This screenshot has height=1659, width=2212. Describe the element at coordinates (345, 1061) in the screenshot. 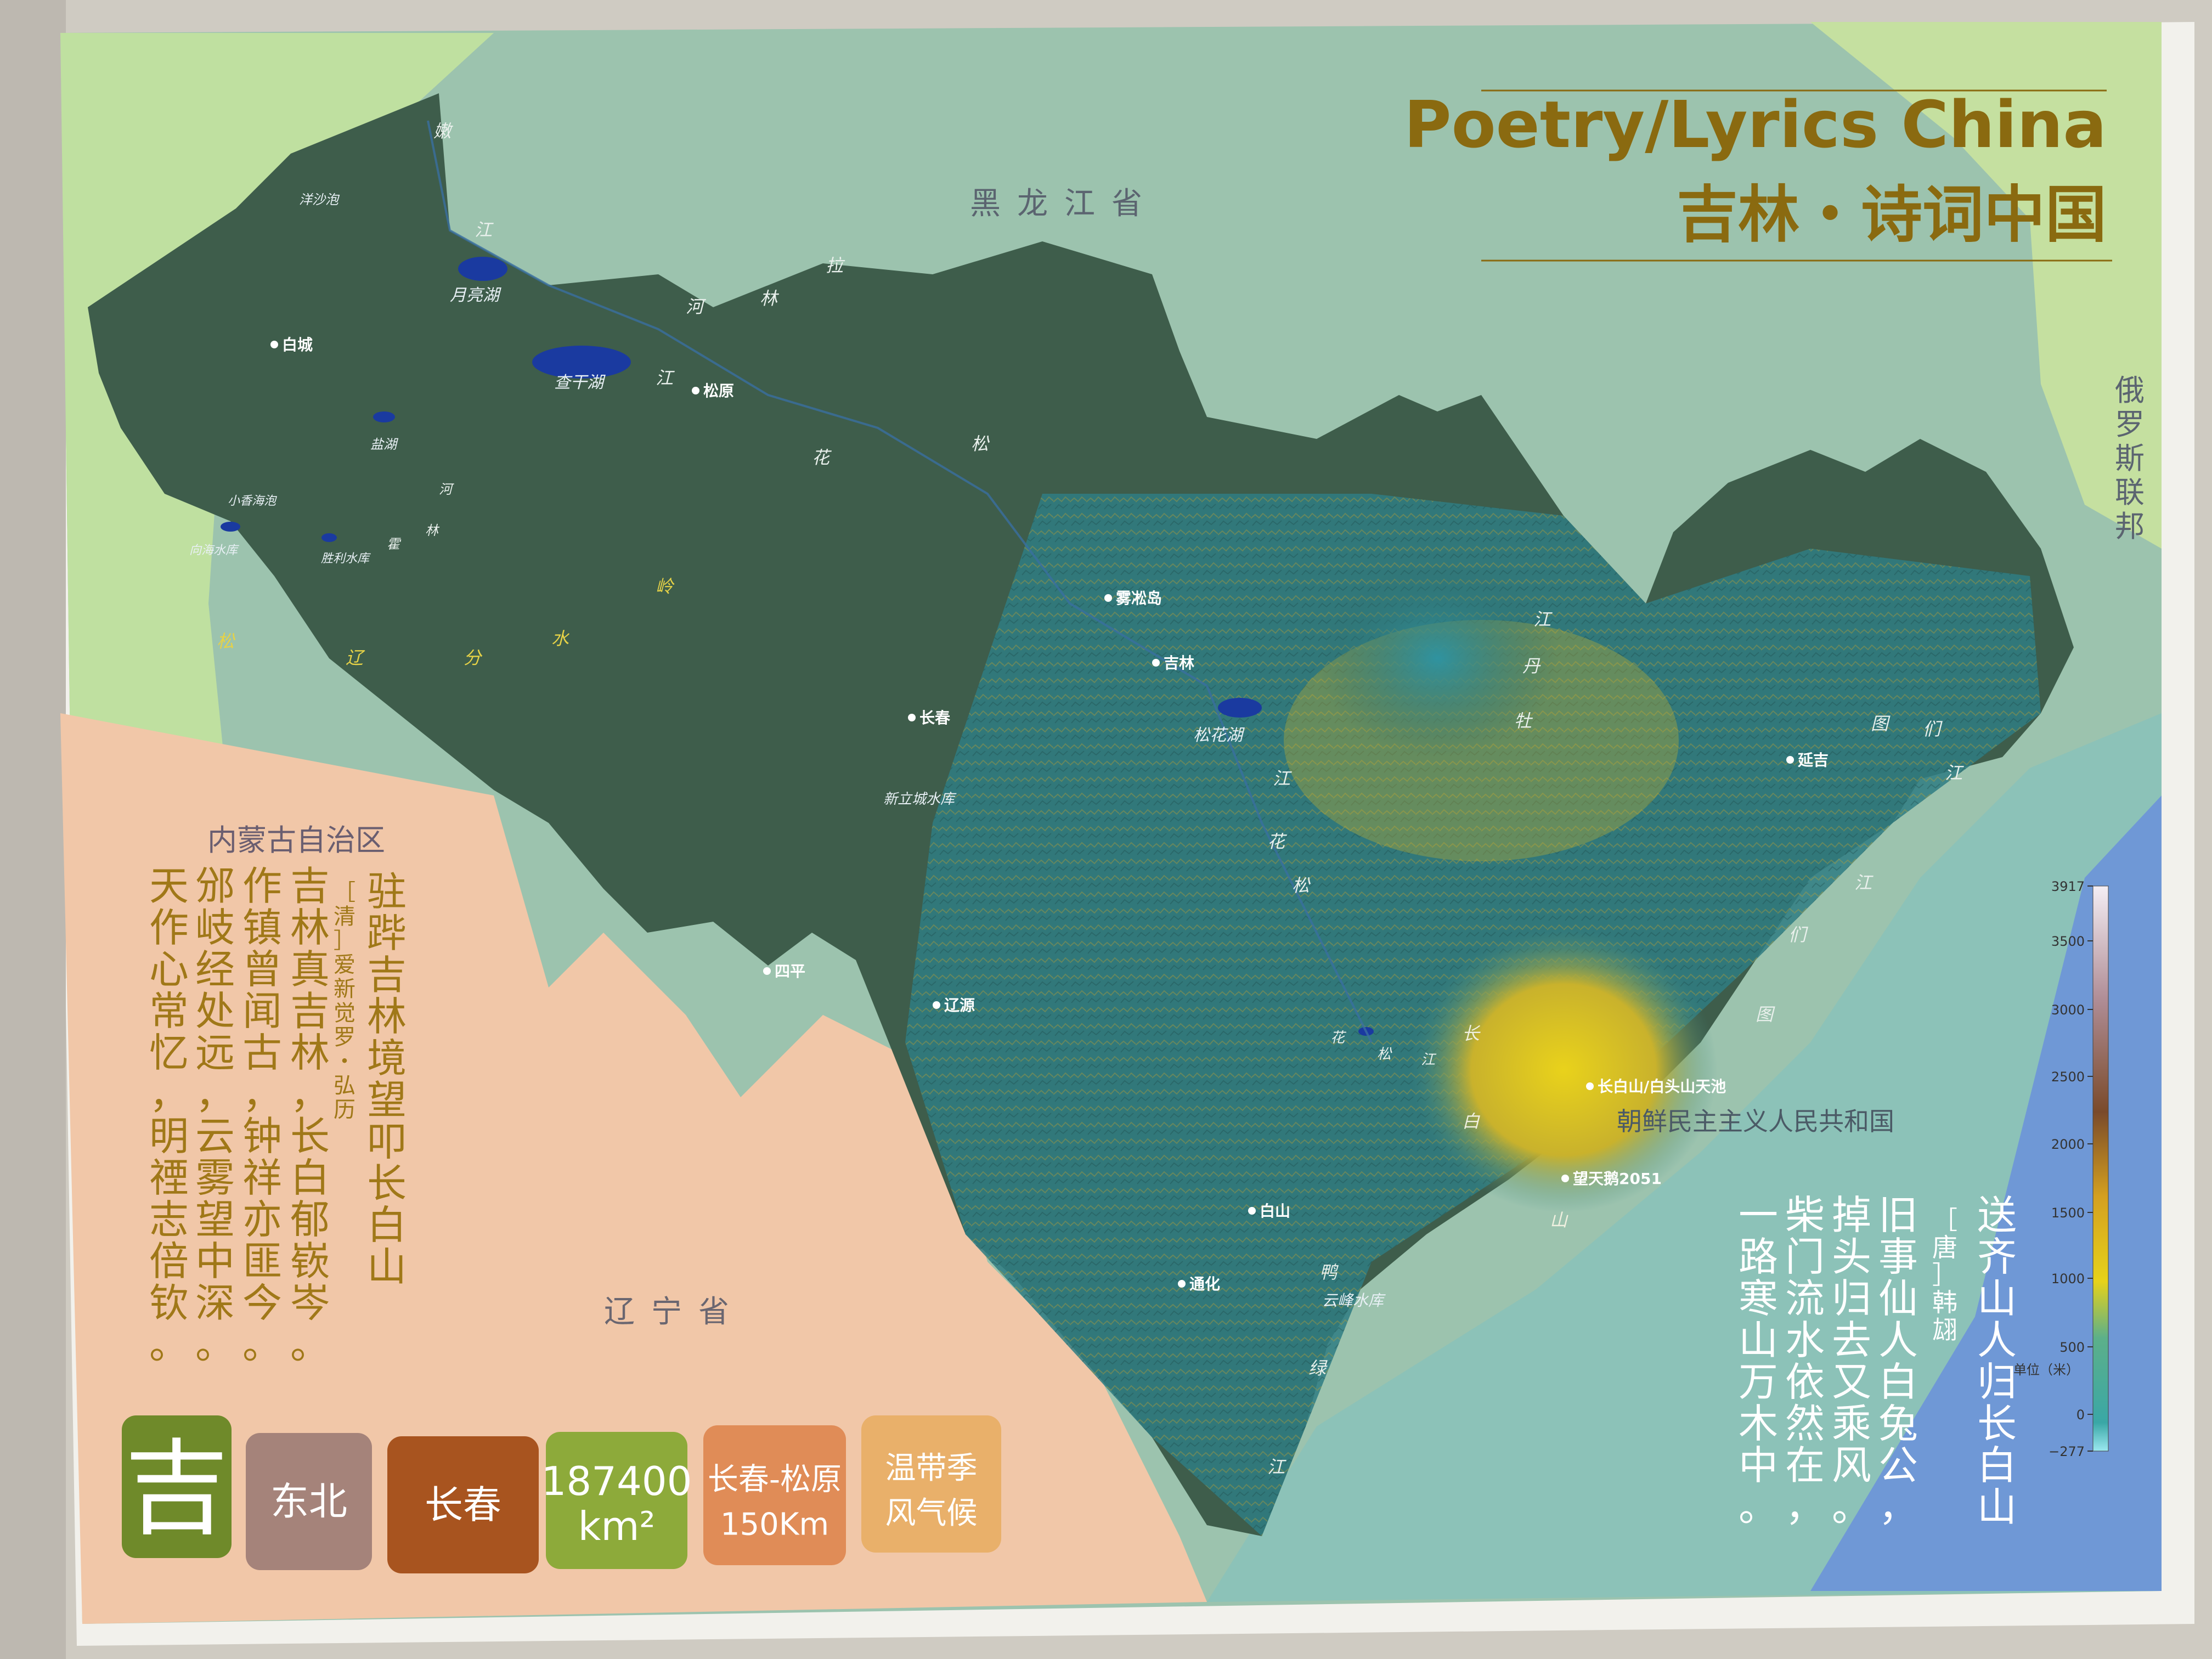

I see `poem-left-author-char: ・` at that location.